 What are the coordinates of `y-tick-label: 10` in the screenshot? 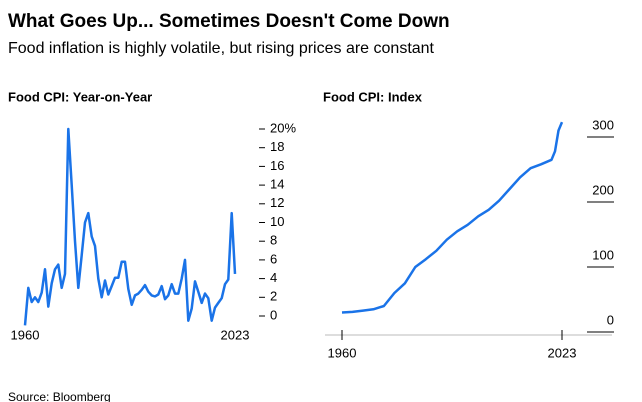 It's located at (277, 221).